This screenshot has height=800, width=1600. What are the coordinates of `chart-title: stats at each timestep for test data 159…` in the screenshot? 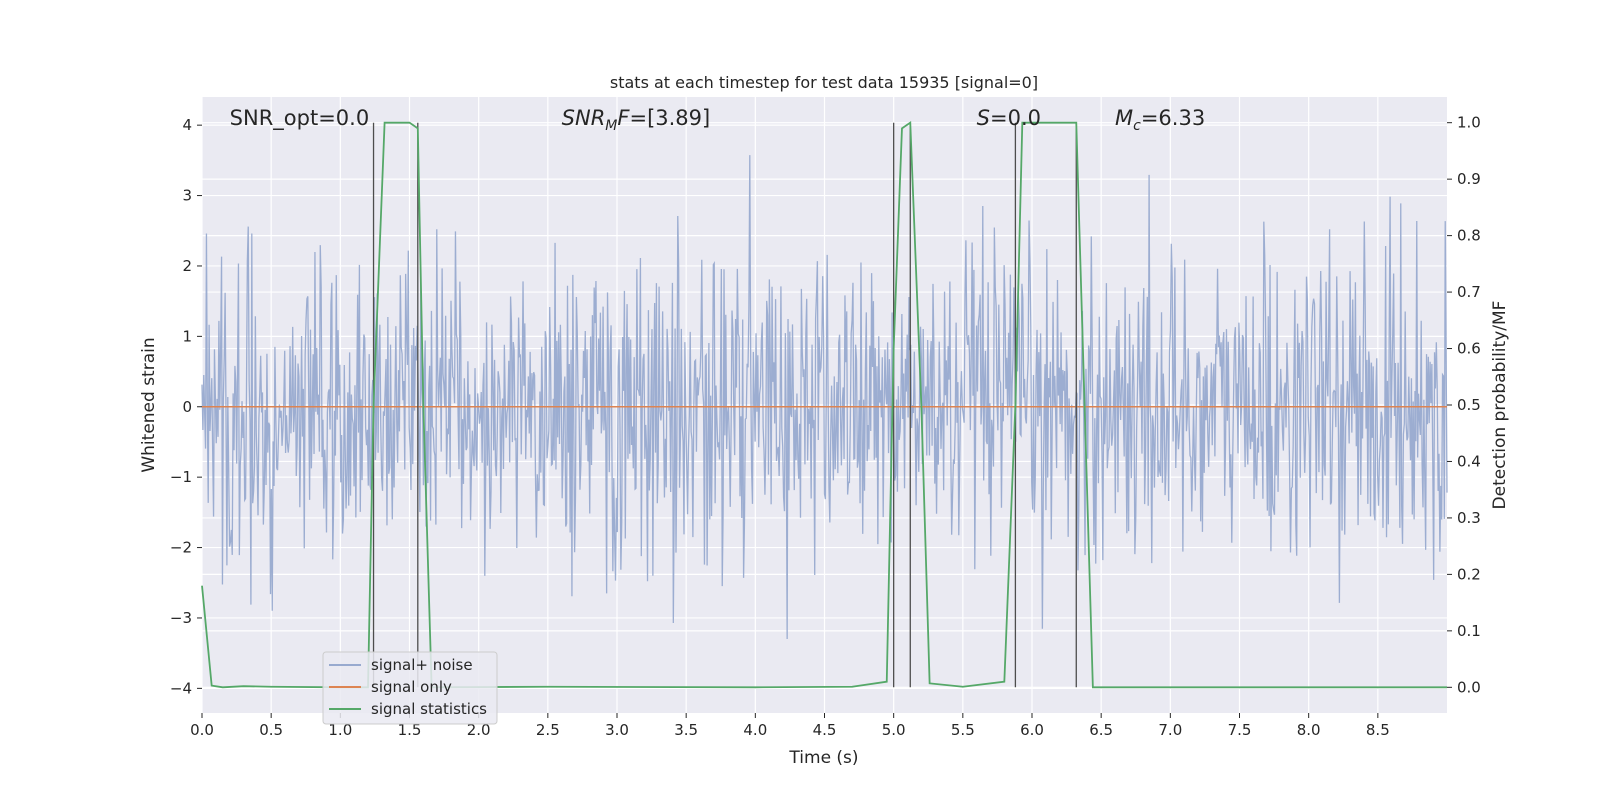 It's located at (824, 82).